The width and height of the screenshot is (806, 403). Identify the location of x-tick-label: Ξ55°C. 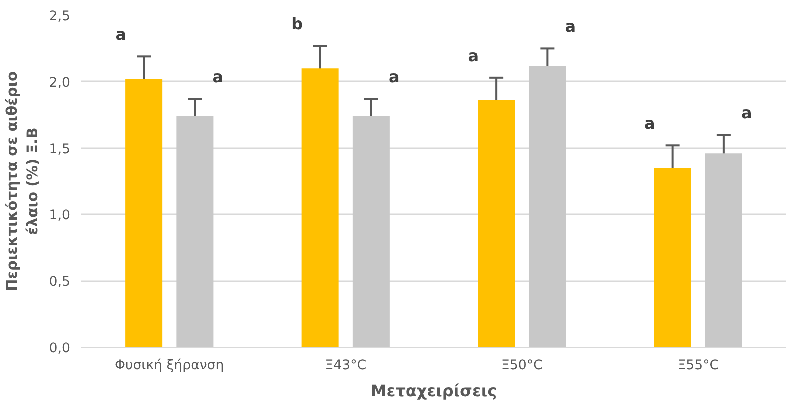
(699, 366).